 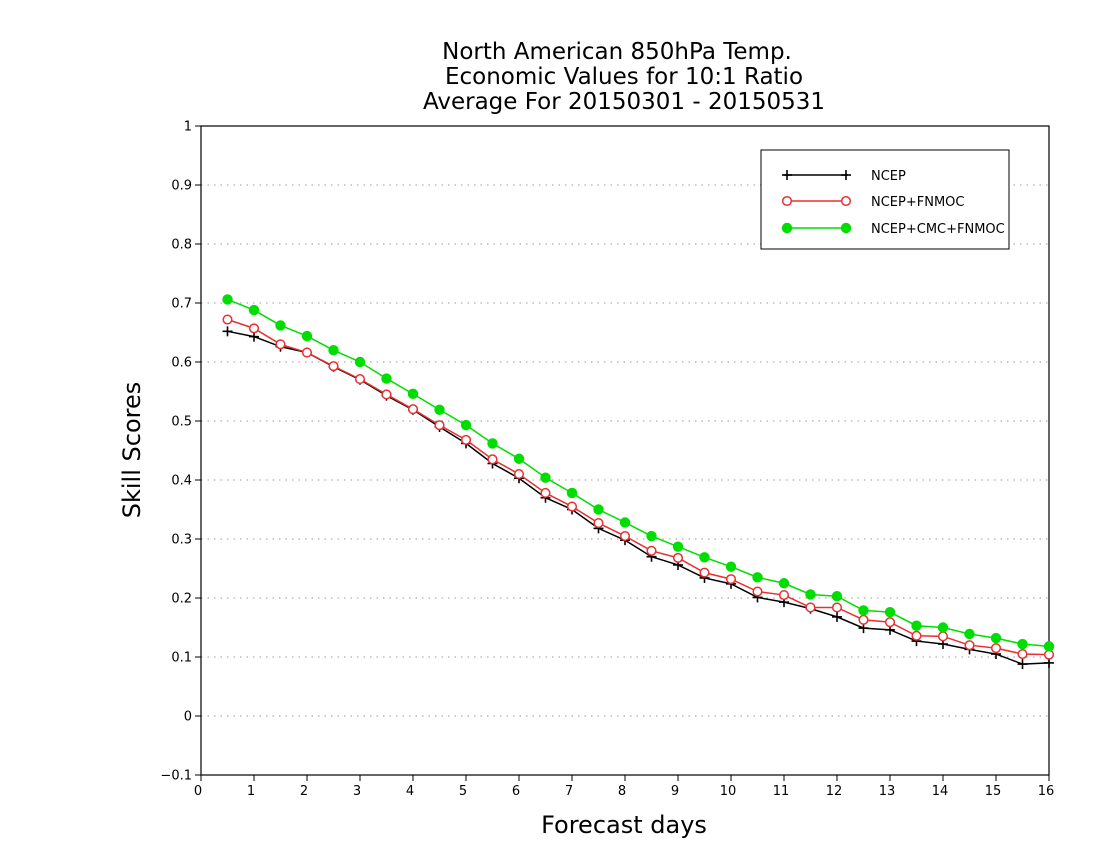 I want to click on title-line-2: Economic Values for 10:1 Ratio, so click(x=624, y=77).